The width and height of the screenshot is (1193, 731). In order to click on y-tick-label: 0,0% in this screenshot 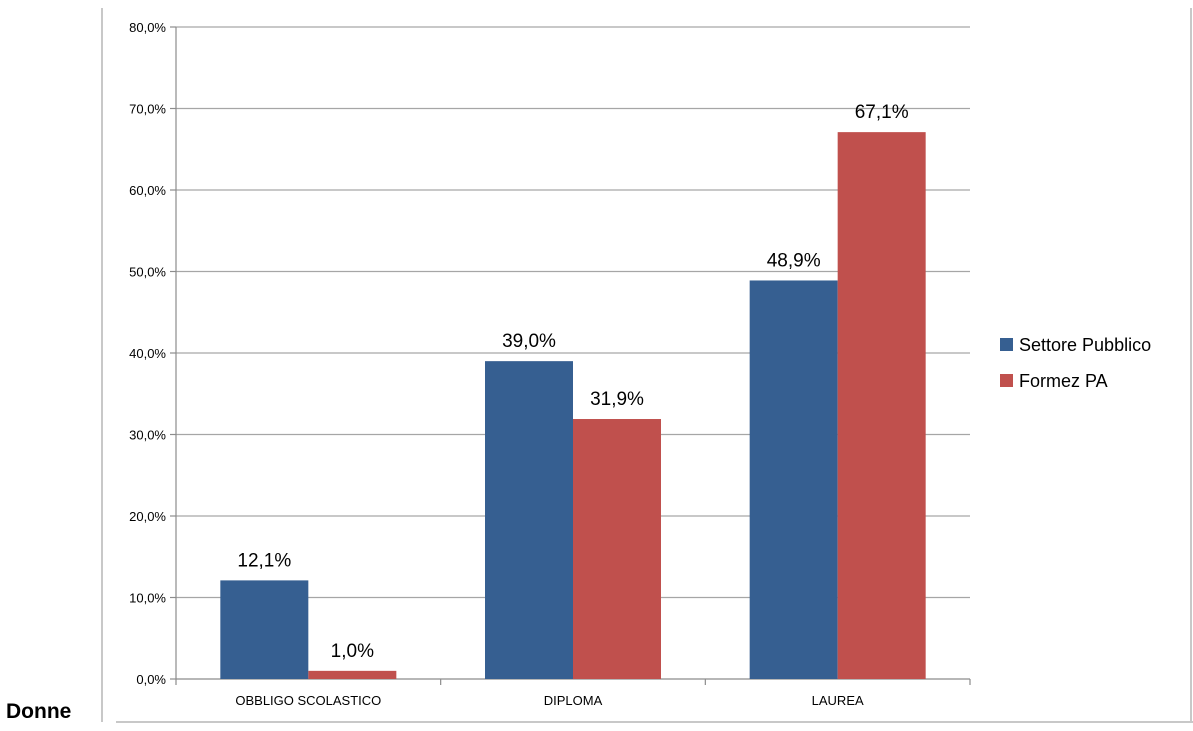, I will do `click(151, 679)`.